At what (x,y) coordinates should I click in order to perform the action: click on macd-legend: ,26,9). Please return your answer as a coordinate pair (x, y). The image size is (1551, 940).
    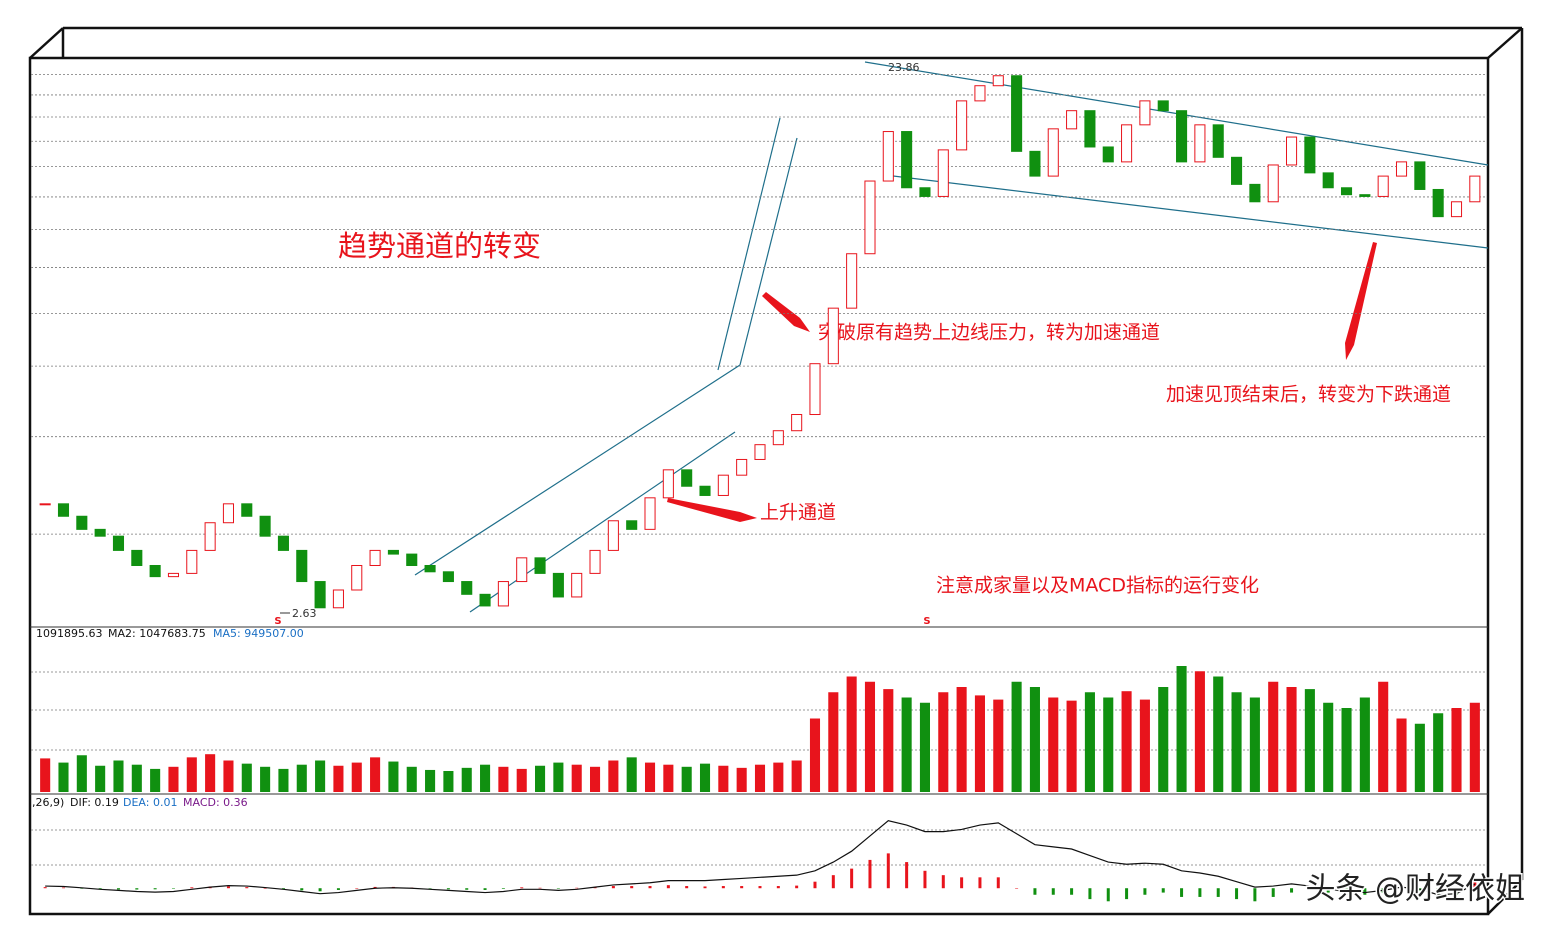
    Looking at the image, I should click on (48, 802).